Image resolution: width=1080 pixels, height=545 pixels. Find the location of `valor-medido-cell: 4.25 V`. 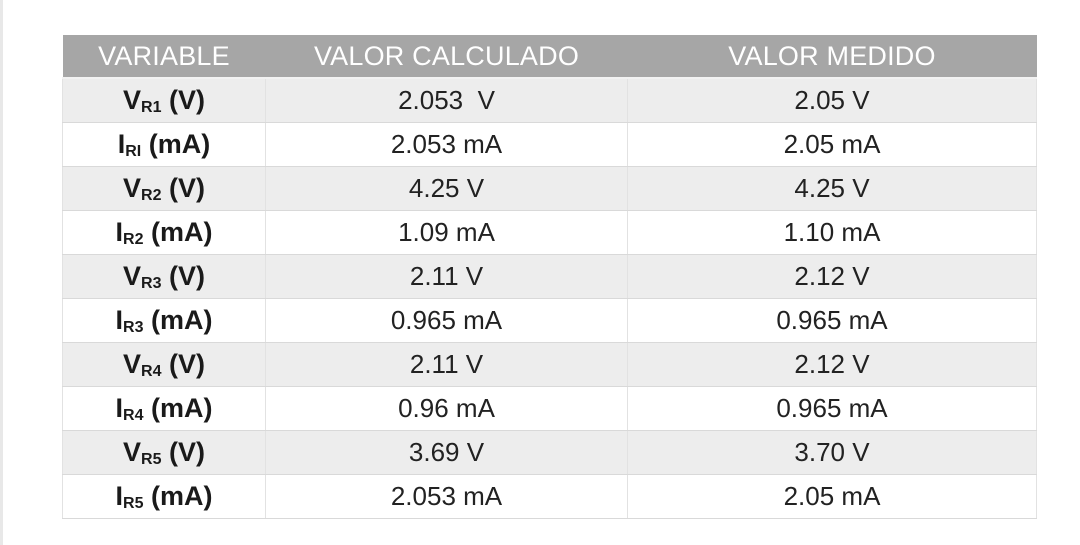

valor-medido-cell: 4.25 V is located at coordinates (832, 188).